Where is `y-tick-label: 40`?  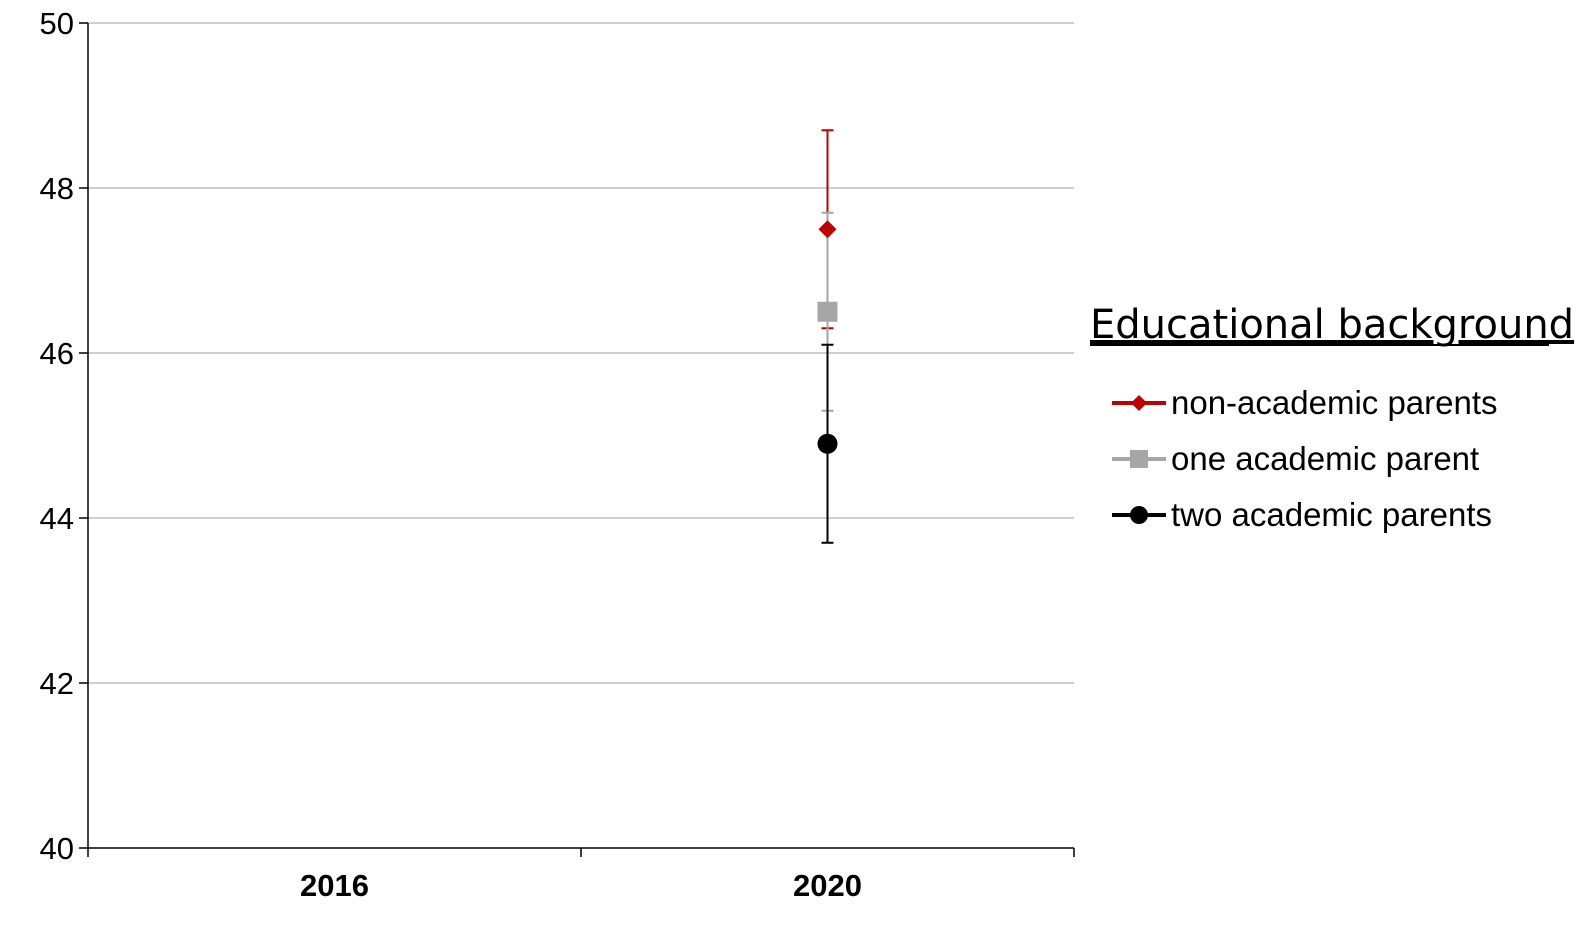
y-tick-label: 40 is located at coordinates (57, 848).